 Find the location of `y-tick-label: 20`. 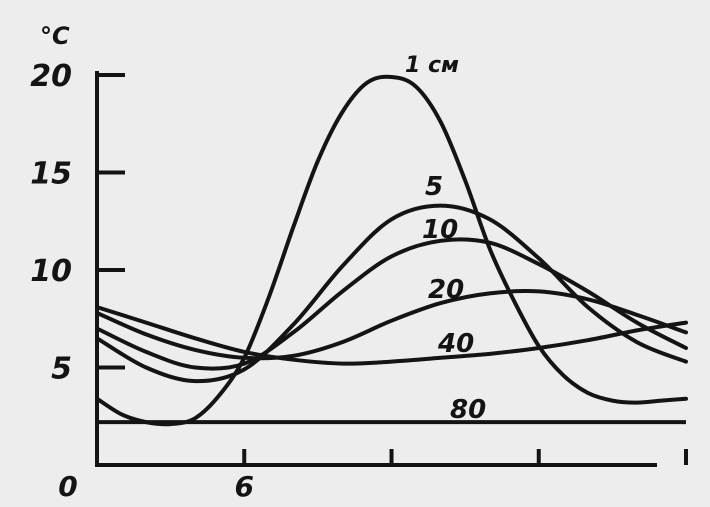

y-tick-label: 20 is located at coordinates (51, 76).